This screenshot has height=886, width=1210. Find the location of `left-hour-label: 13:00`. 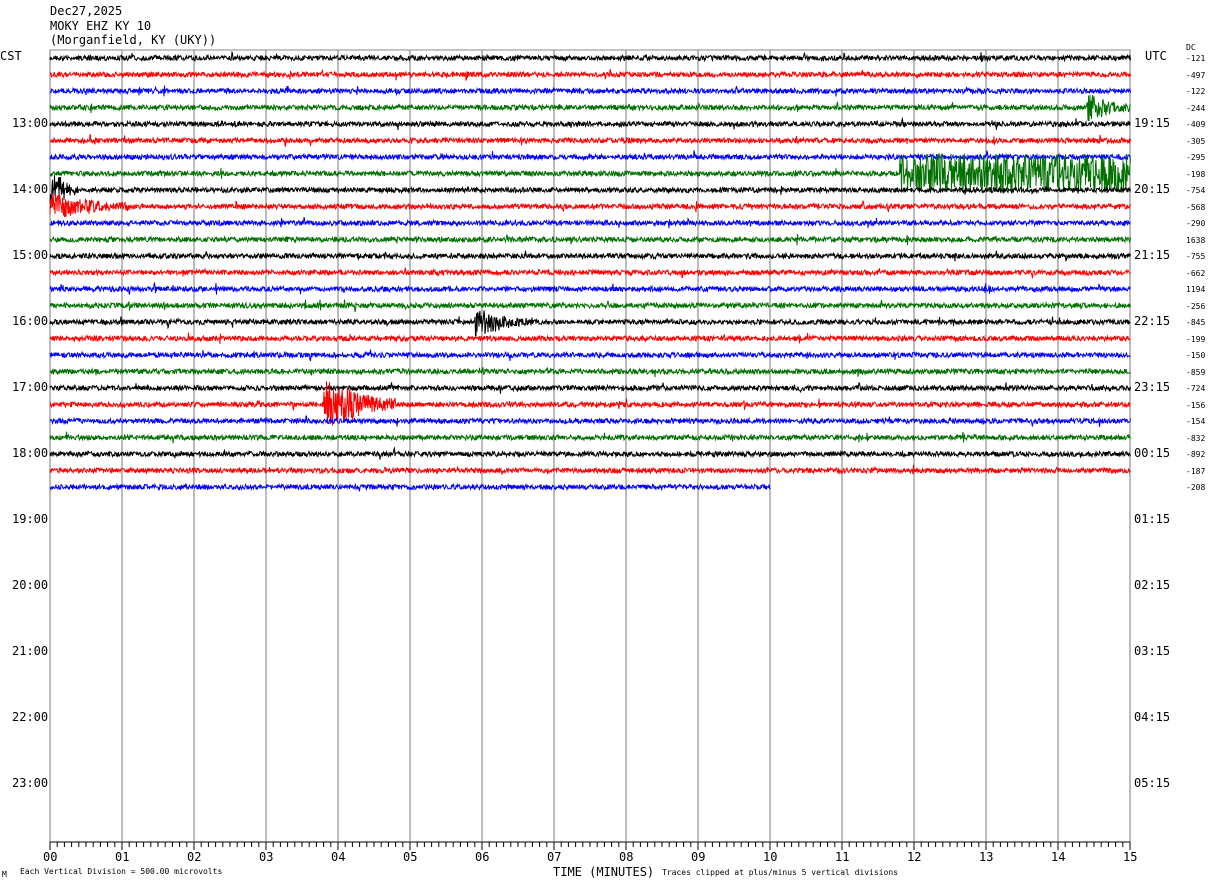

left-hour-label: 13:00 is located at coordinates (30, 123).